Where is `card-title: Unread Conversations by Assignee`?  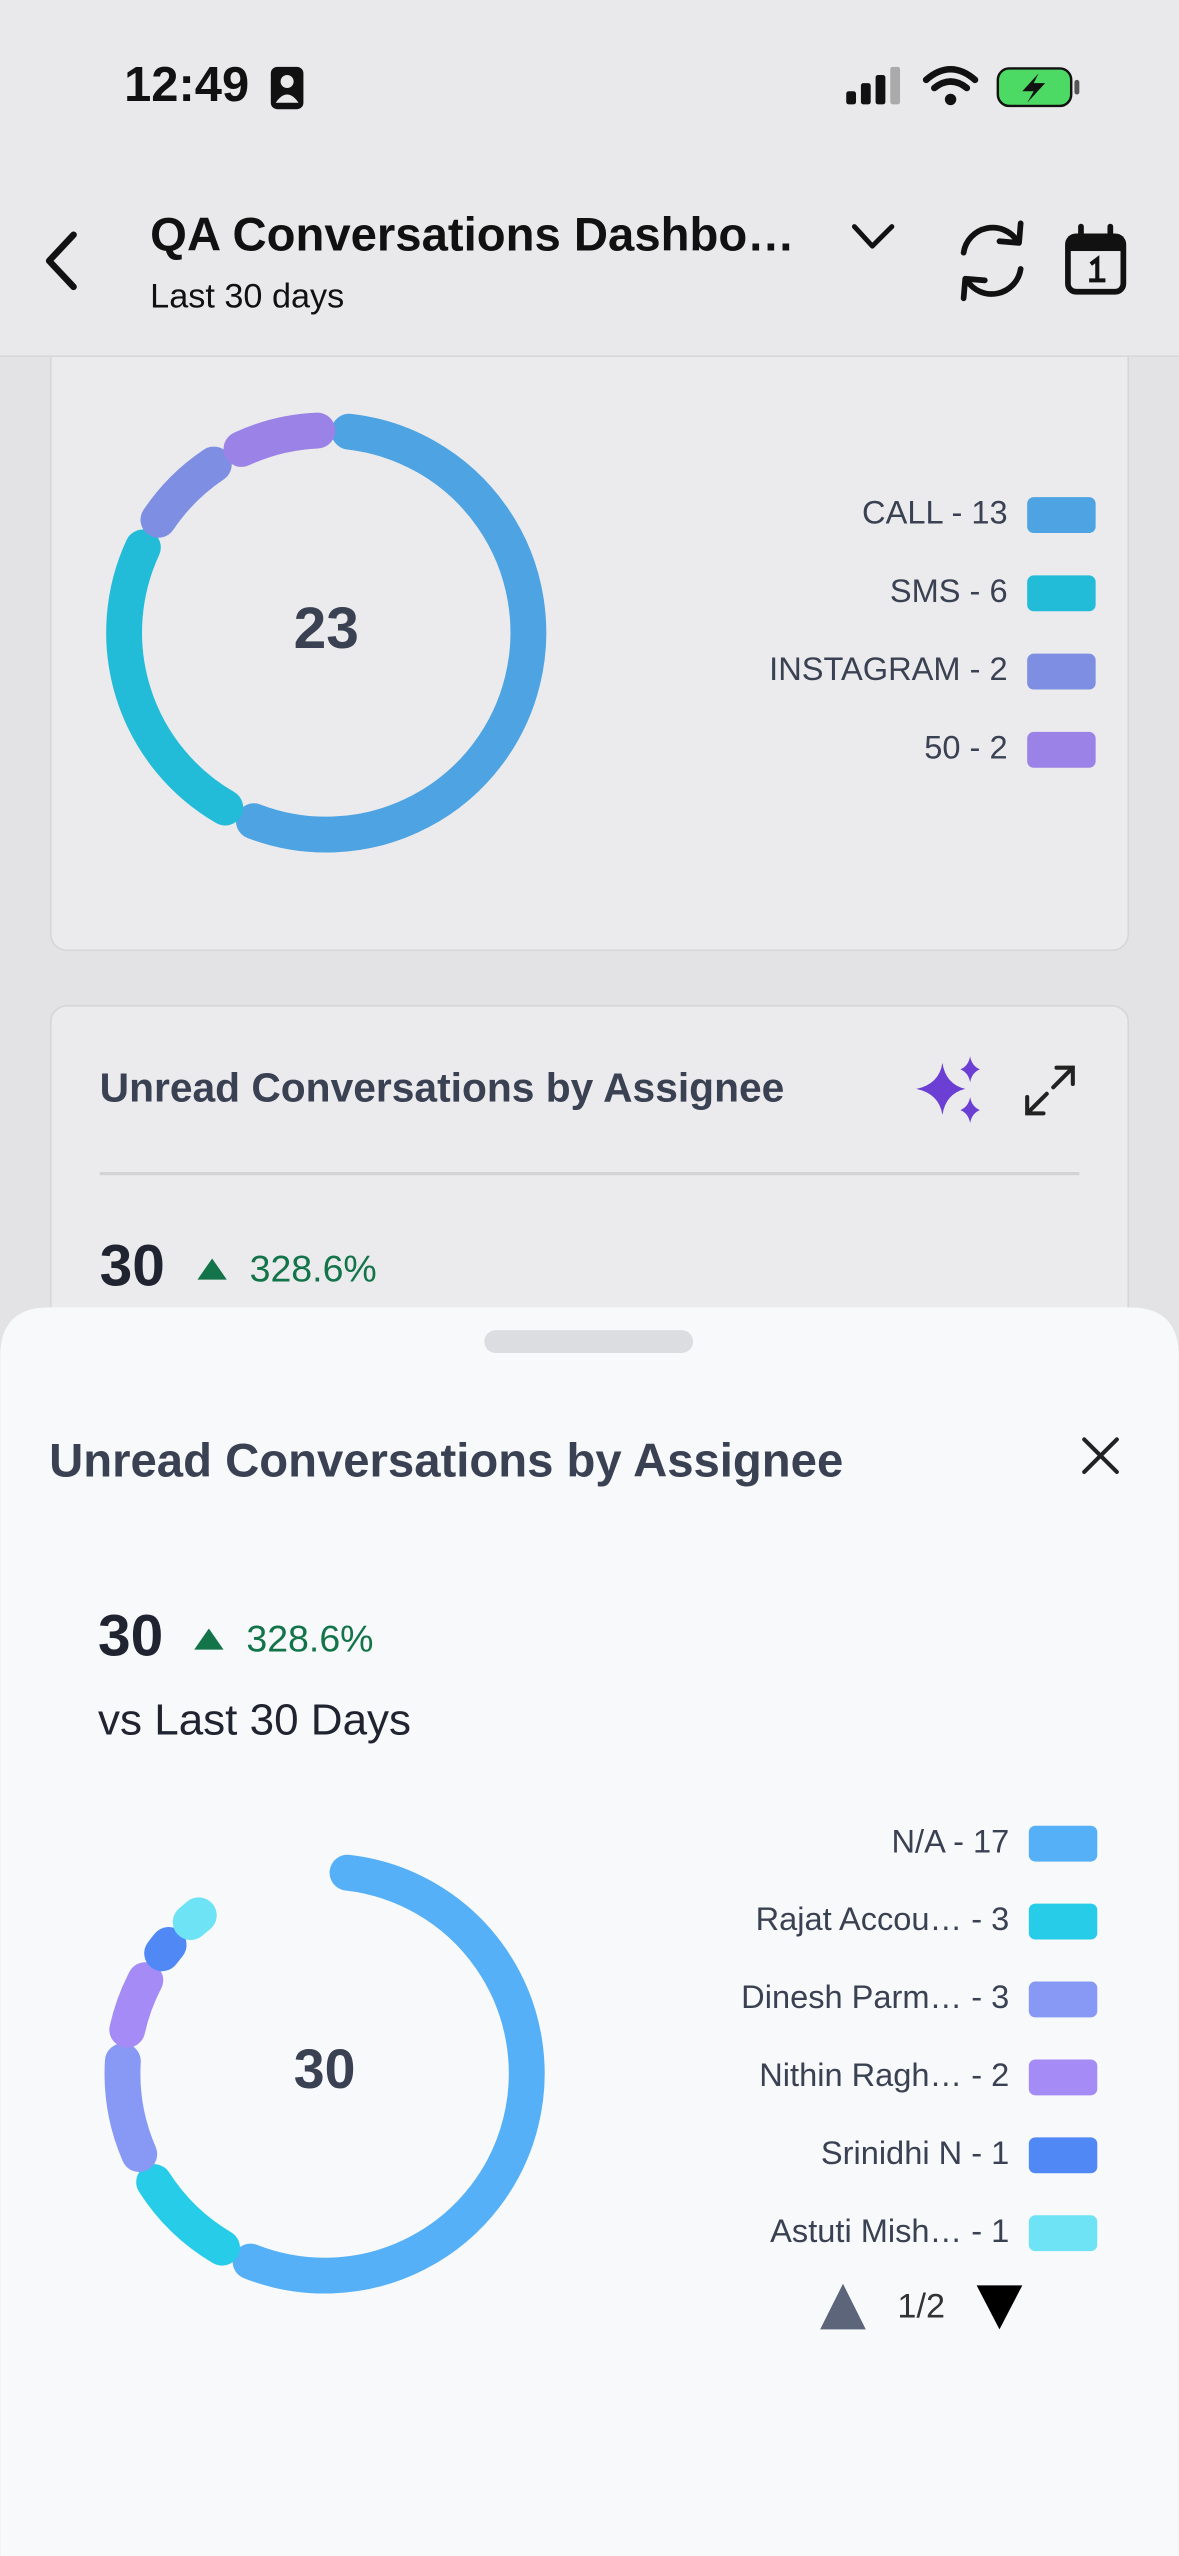 card-title: Unread Conversations by Assignee is located at coordinates (442, 1087).